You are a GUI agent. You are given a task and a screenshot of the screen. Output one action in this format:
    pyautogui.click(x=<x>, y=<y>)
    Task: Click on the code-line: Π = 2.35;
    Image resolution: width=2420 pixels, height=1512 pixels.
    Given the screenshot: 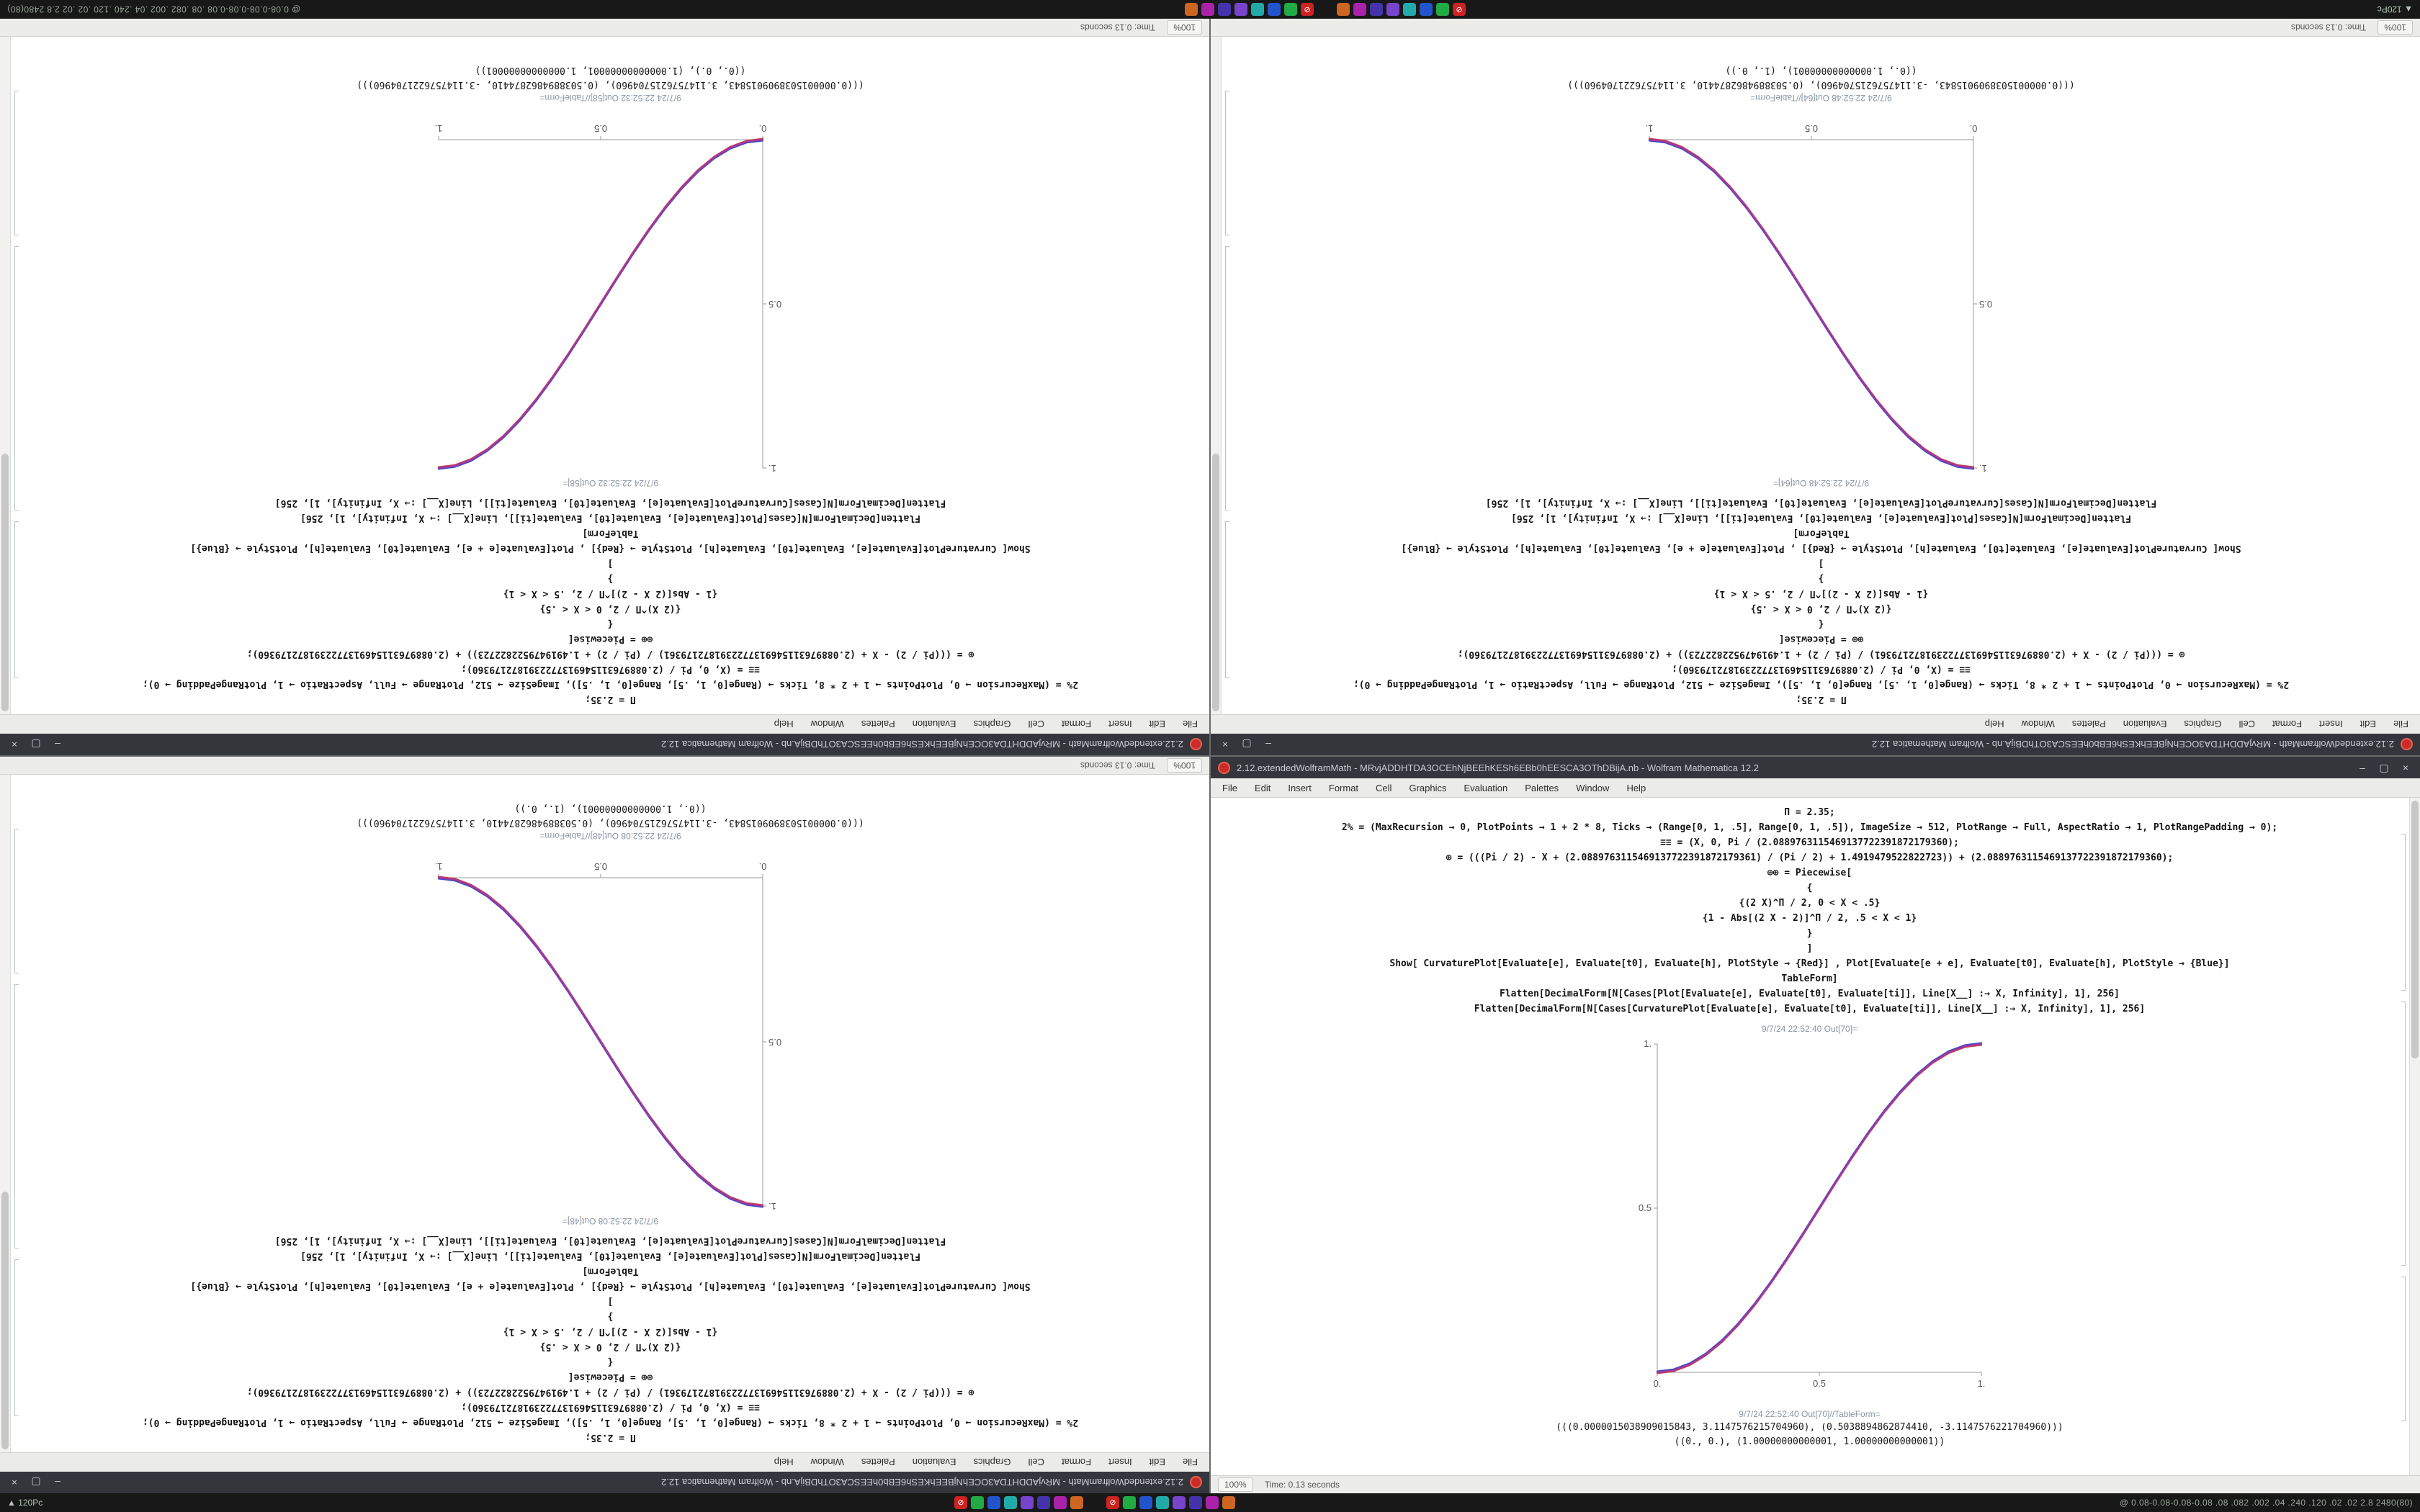 What is the action you would take?
    pyautogui.click(x=610, y=699)
    